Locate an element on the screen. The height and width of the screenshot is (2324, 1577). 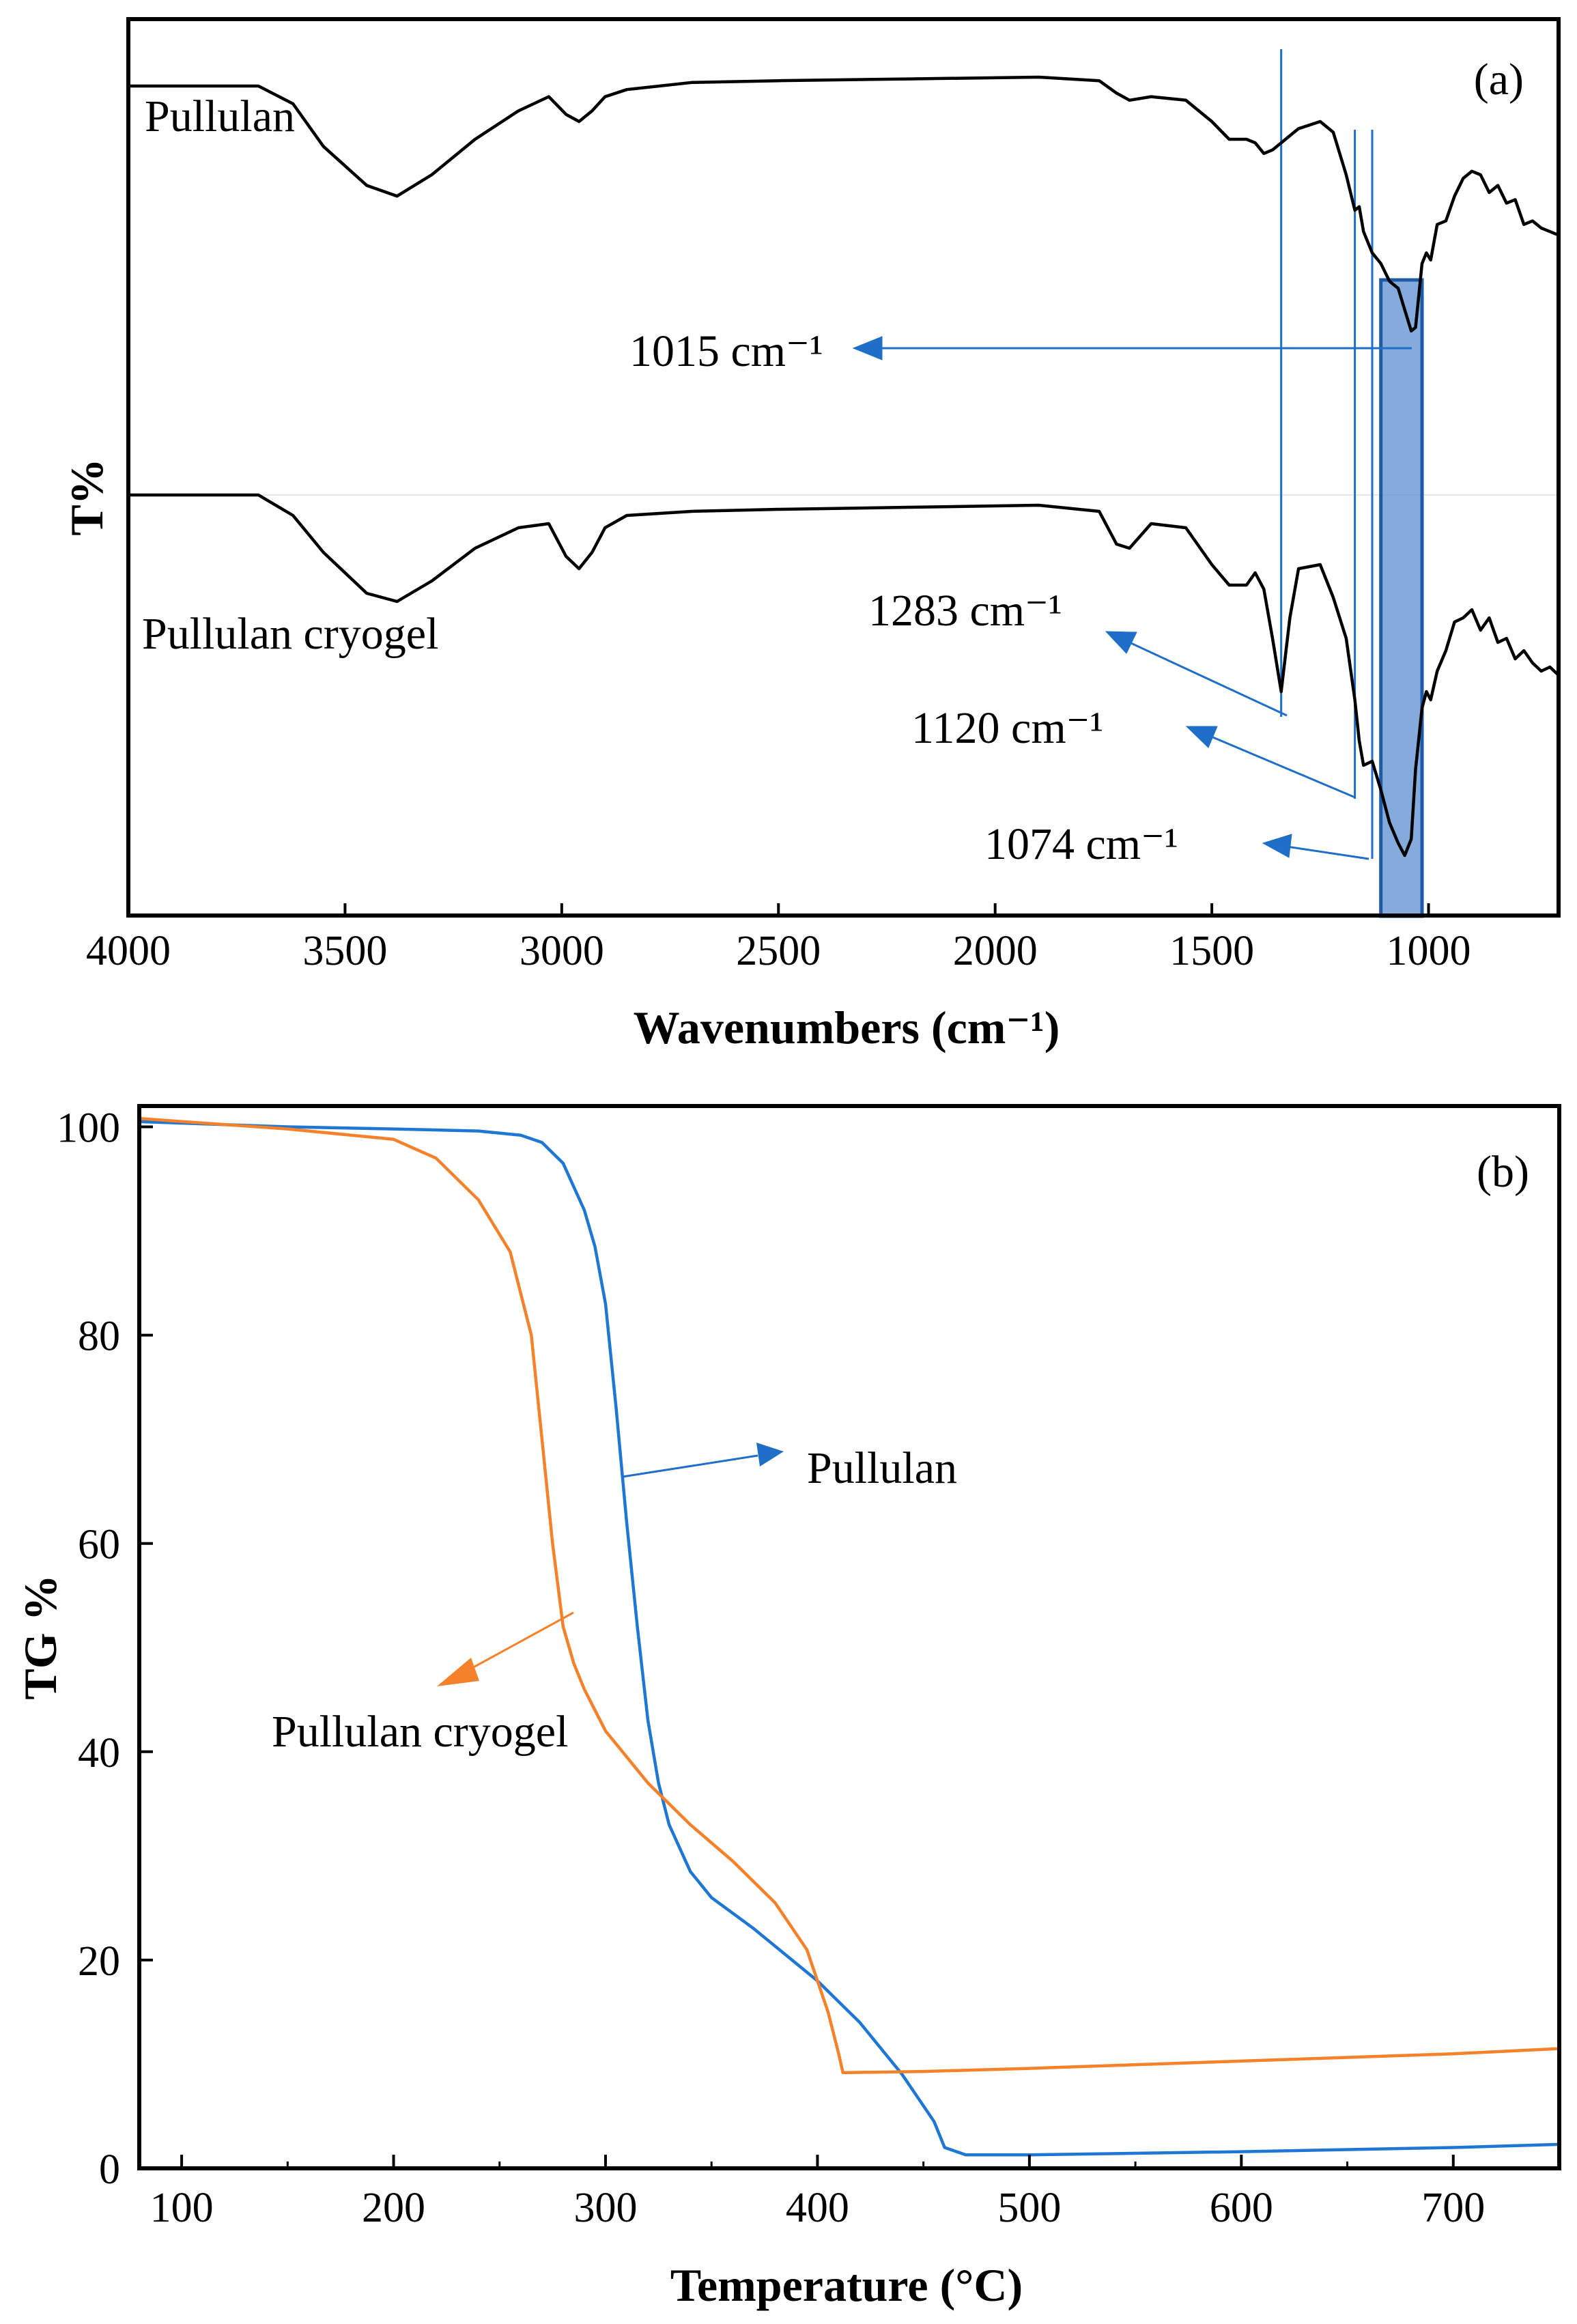
ftir-x-tick-label: 3500 is located at coordinates (344, 951).